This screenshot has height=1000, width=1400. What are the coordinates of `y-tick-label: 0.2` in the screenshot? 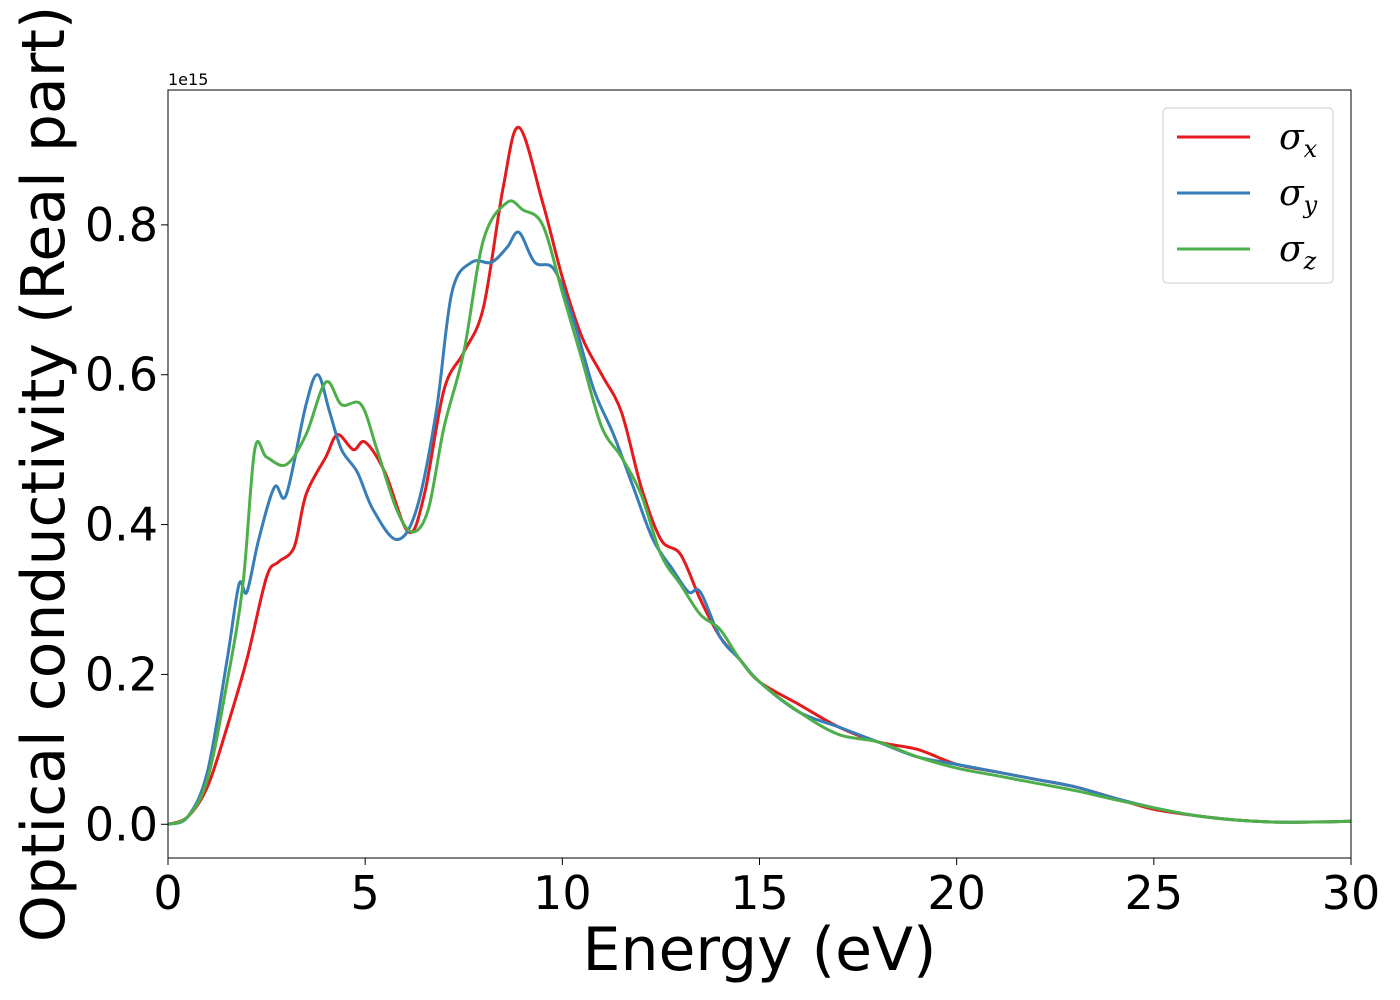 It's located at (121, 674).